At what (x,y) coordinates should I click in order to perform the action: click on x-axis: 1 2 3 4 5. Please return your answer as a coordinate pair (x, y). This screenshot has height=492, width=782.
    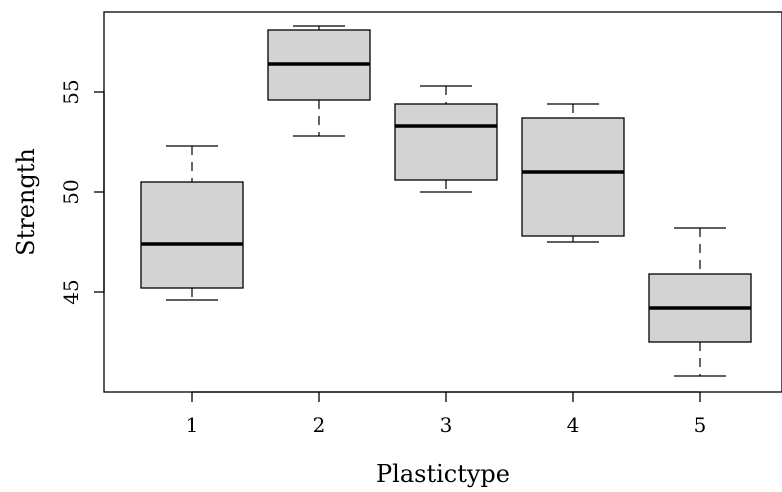
    Looking at the image, I should click on (446, 414).